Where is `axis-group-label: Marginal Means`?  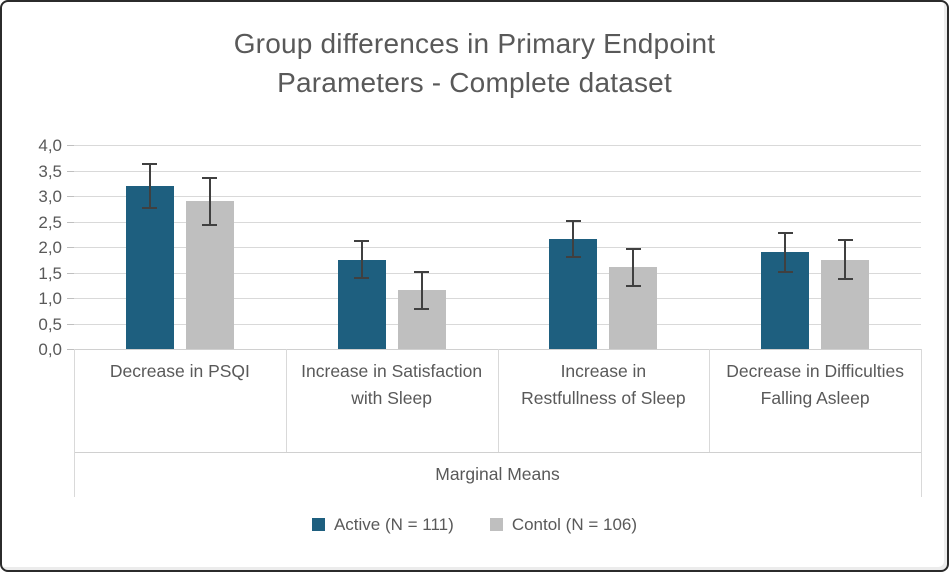 axis-group-label: Marginal Means is located at coordinates (497, 474).